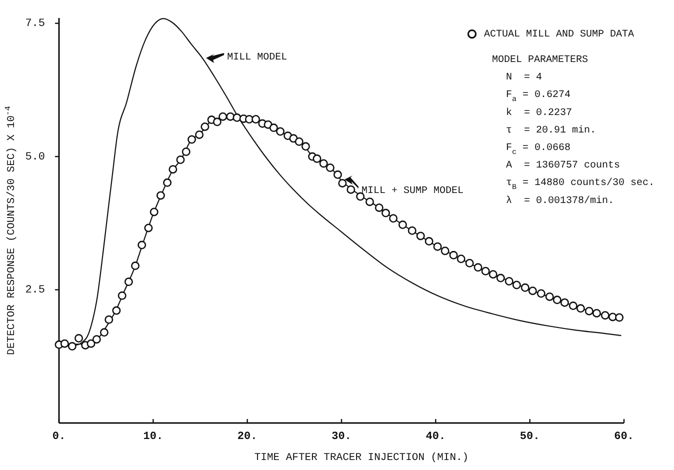 The width and height of the screenshot is (674, 470). What do you see at coordinates (413, 192) in the screenshot?
I see `series-label: MILL + SUMP MODEL` at bounding box center [413, 192].